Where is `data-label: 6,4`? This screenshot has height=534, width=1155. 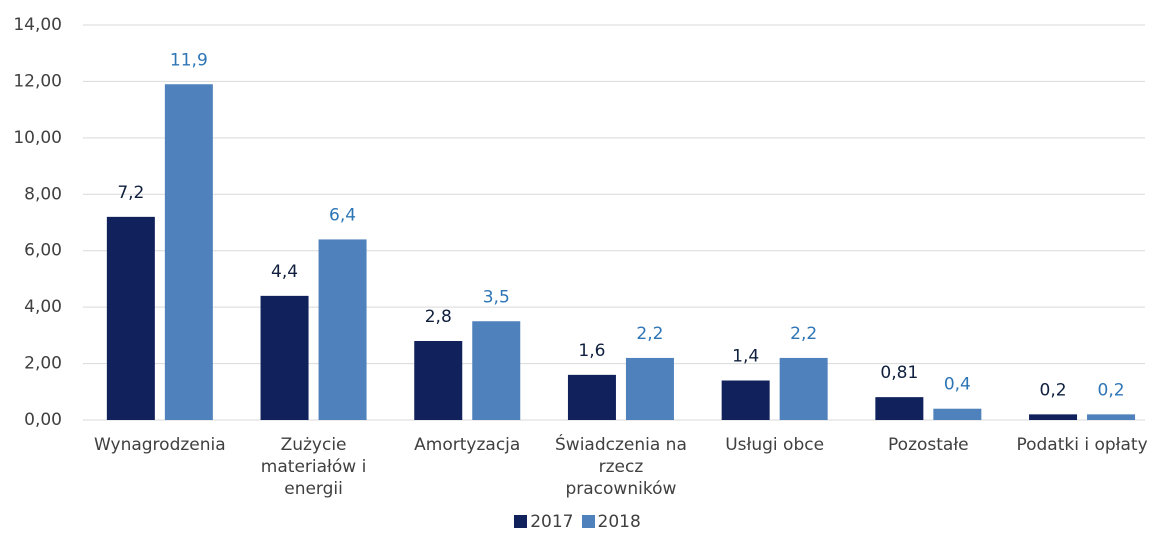 data-label: 6,4 is located at coordinates (342, 215).